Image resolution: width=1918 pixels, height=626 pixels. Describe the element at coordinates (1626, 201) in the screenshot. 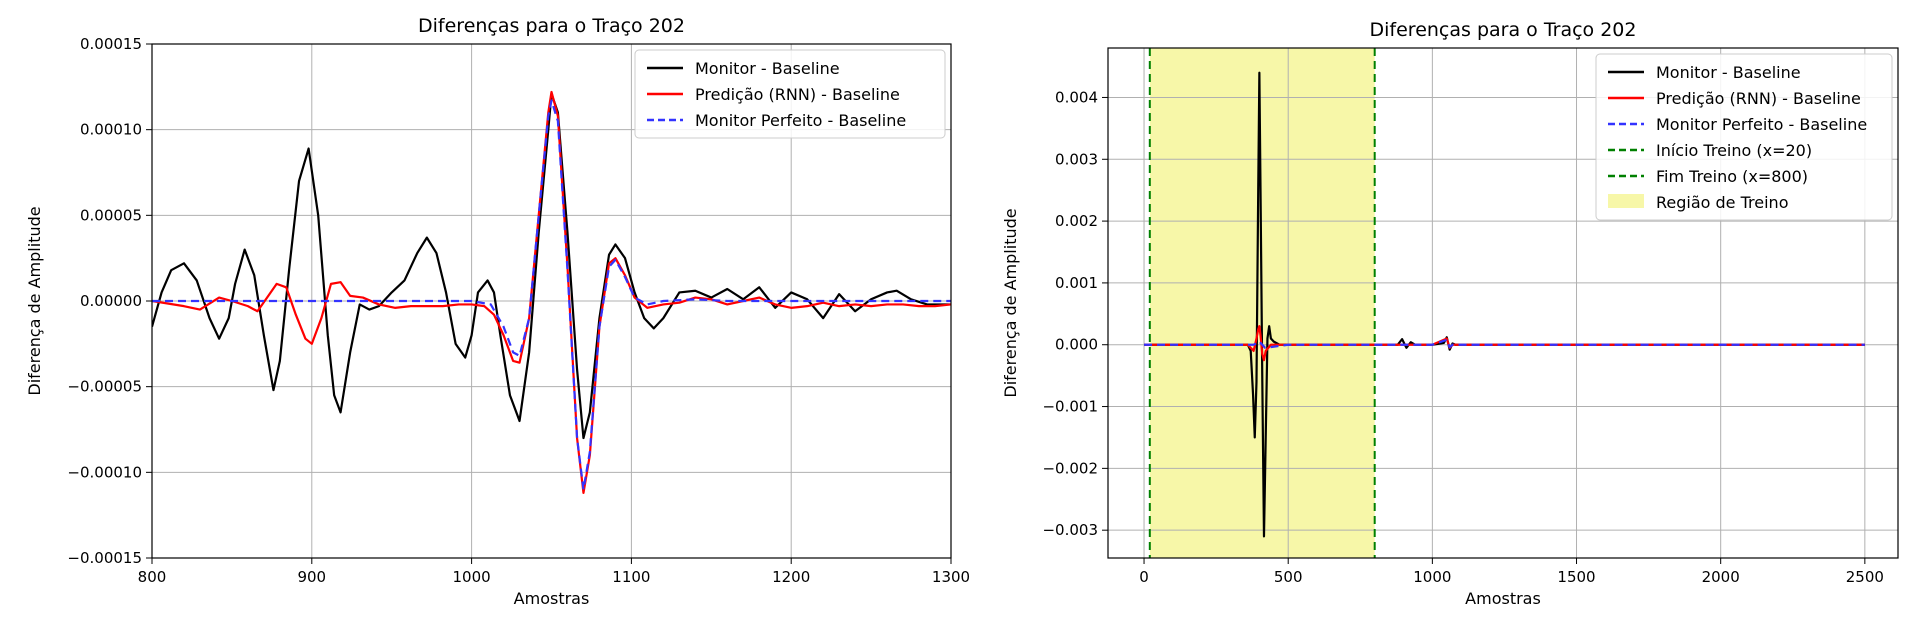

I see `legend-swatch-patch` at that location.